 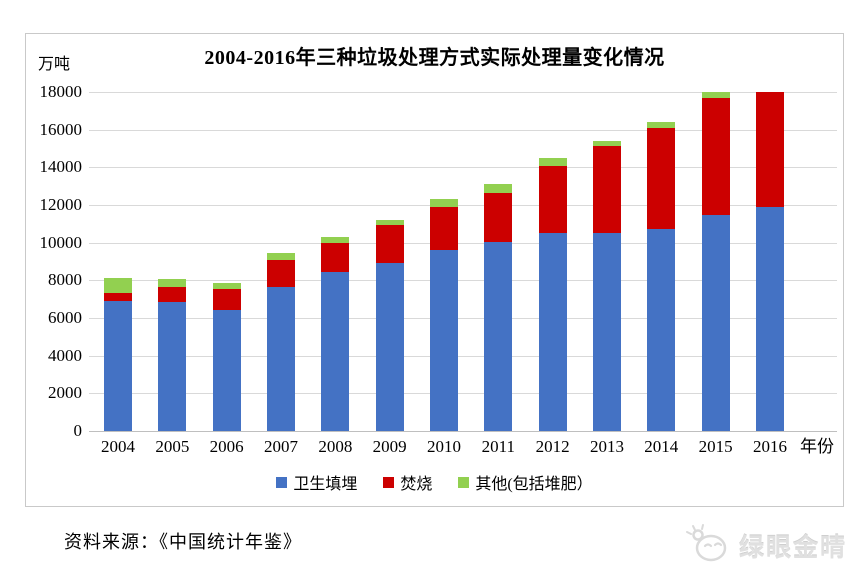 I want to click on y-tick-16000: 16000, so click(x=61, y=129).